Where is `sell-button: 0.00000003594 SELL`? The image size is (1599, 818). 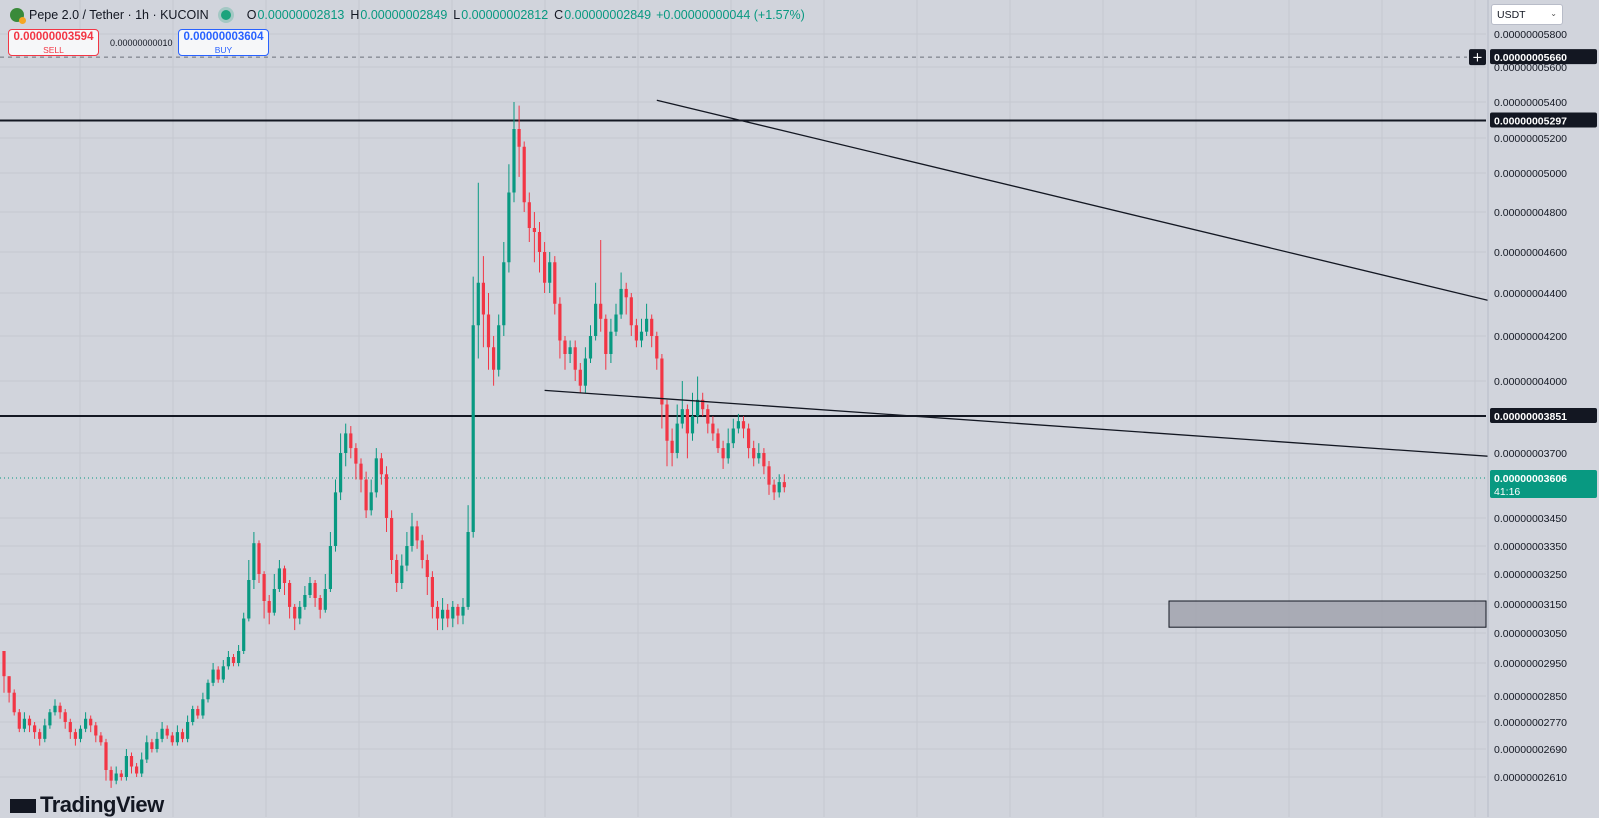
sell-button: 0.00000003594 SELL is located at coordinates (53, 42).